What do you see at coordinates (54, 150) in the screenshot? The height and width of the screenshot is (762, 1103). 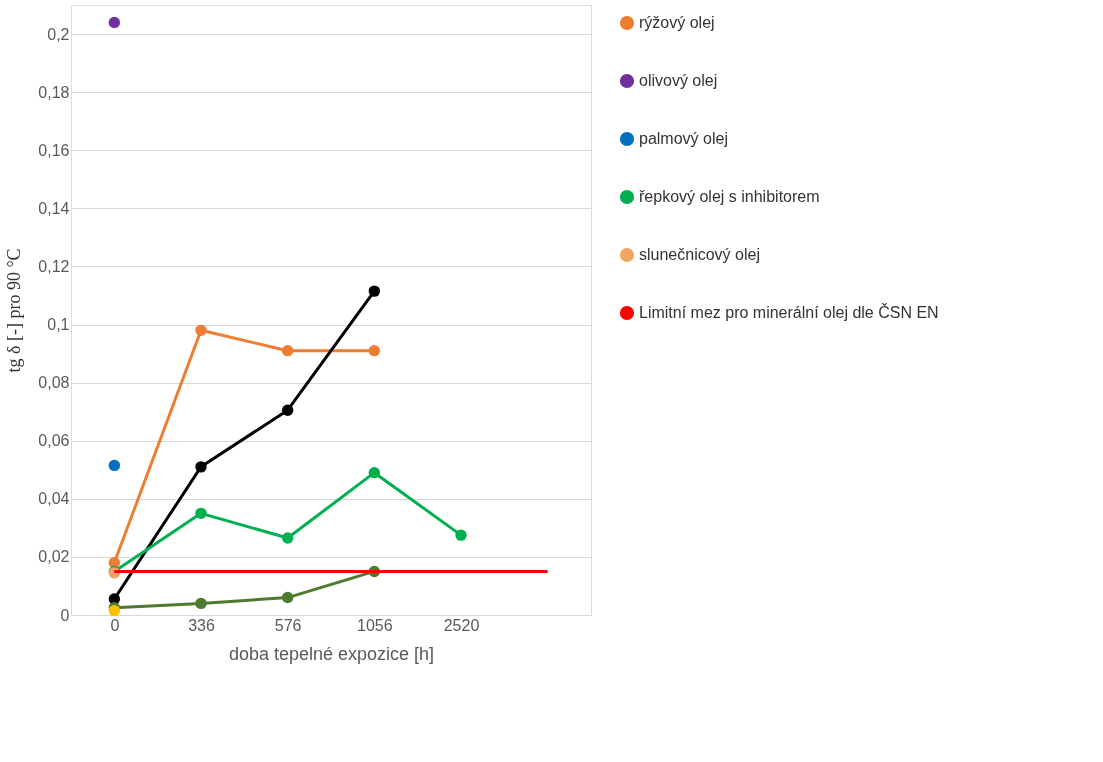 I see `y-tick-label: 0,16` at bounding box center [54, 150].